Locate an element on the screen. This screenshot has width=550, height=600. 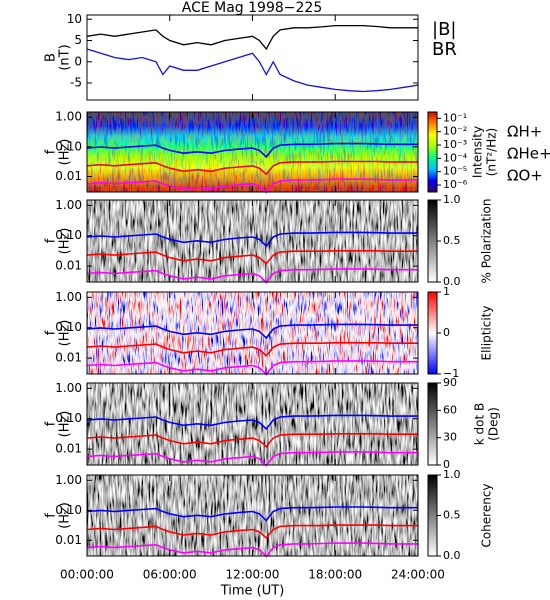
x-tick-label: 18:00:00 is located at coordinates (335, 575).